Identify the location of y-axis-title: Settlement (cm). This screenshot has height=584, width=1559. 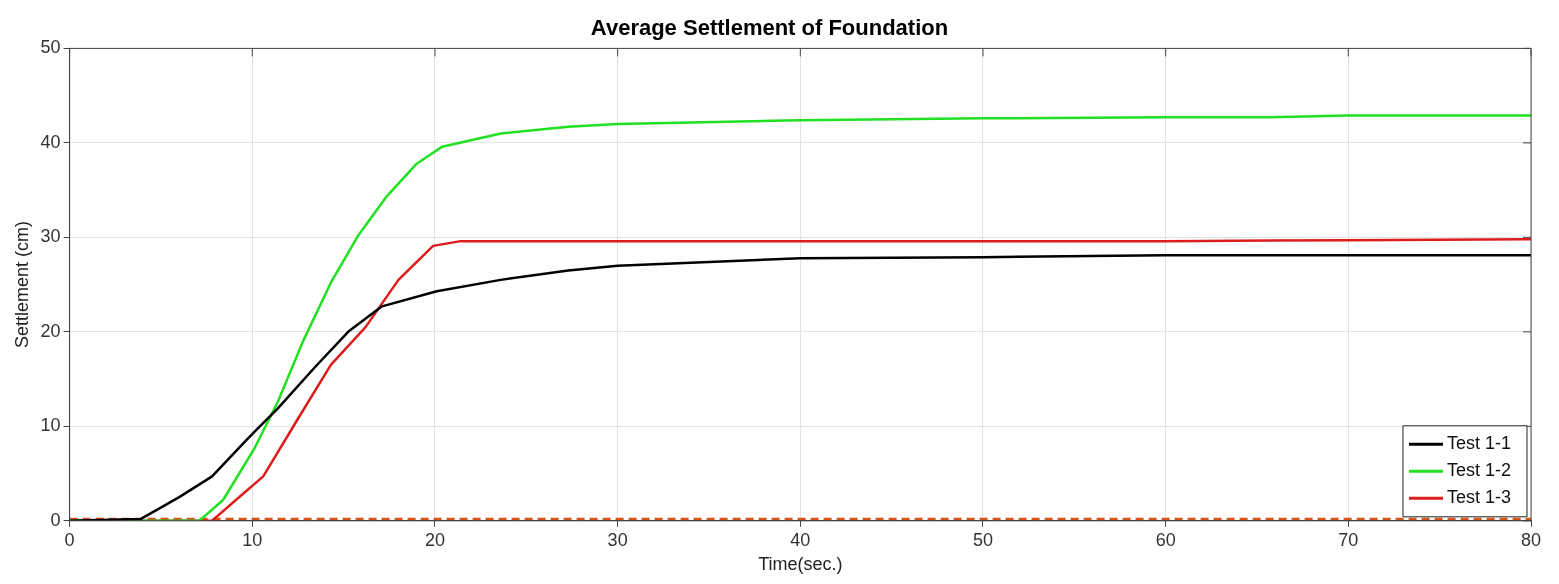
(21, 285).